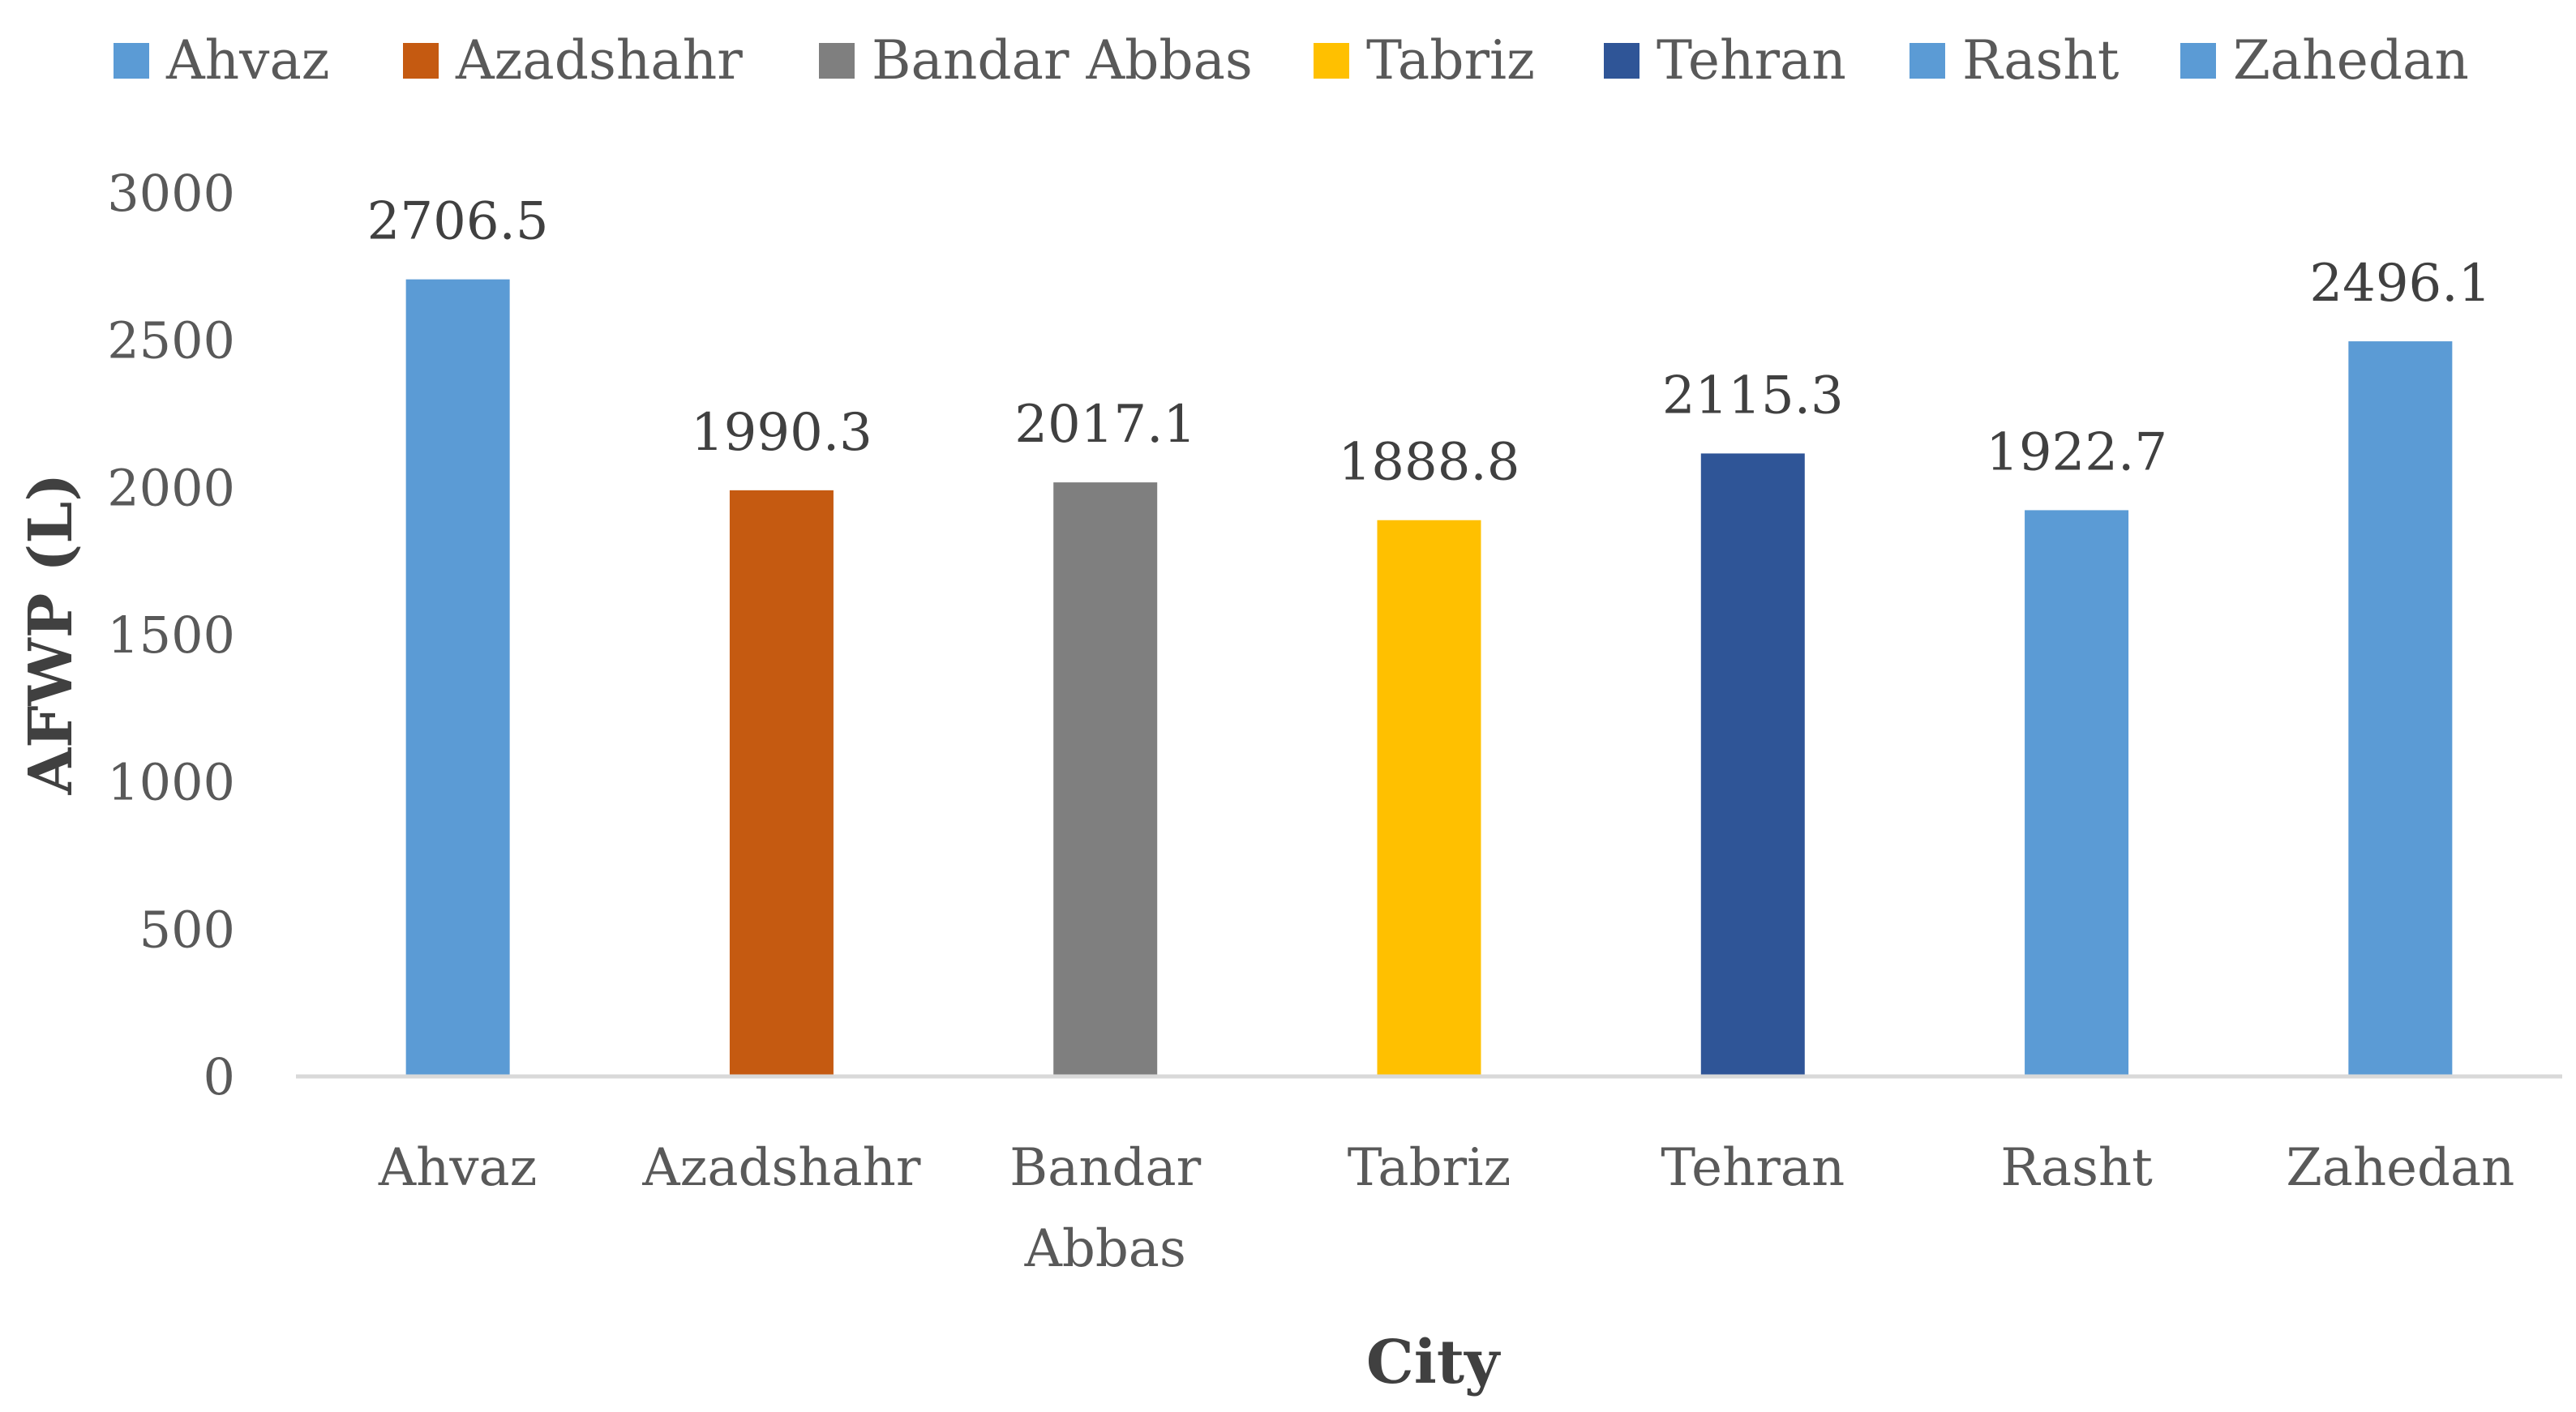 The height and width of the screenshot is (1412, 2576). What do you see at coordinates (2076, 1168) in the screenshot?
I see `x-category-label: Rasht` at bounding box center [2076, 1168].